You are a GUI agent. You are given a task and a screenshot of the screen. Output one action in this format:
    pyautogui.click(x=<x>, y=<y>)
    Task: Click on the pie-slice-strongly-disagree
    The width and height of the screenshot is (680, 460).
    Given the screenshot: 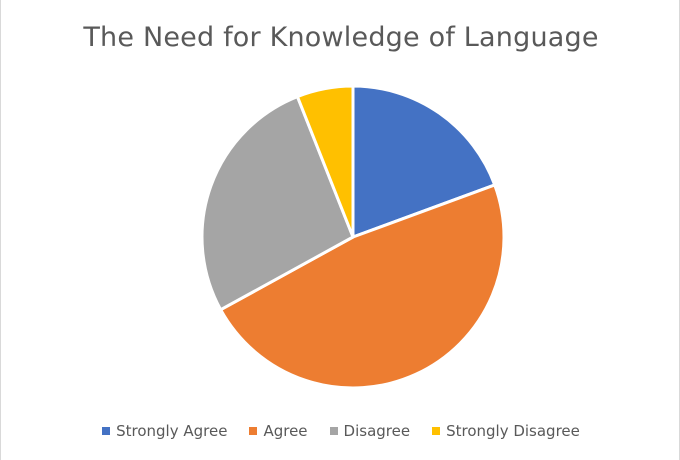 What is the action you would take?
    pyautogui.click(x=325, y=161)
    